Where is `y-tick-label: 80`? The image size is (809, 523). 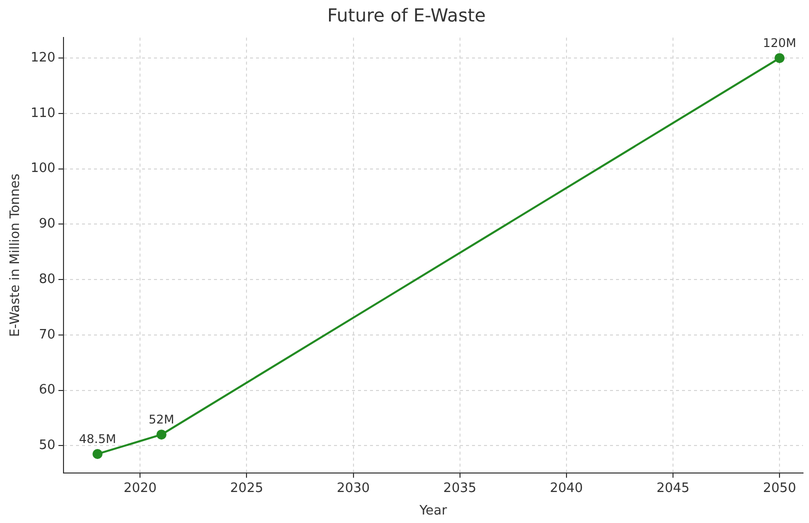 y-tick-label: 80 is located at coordinates (47, 279).